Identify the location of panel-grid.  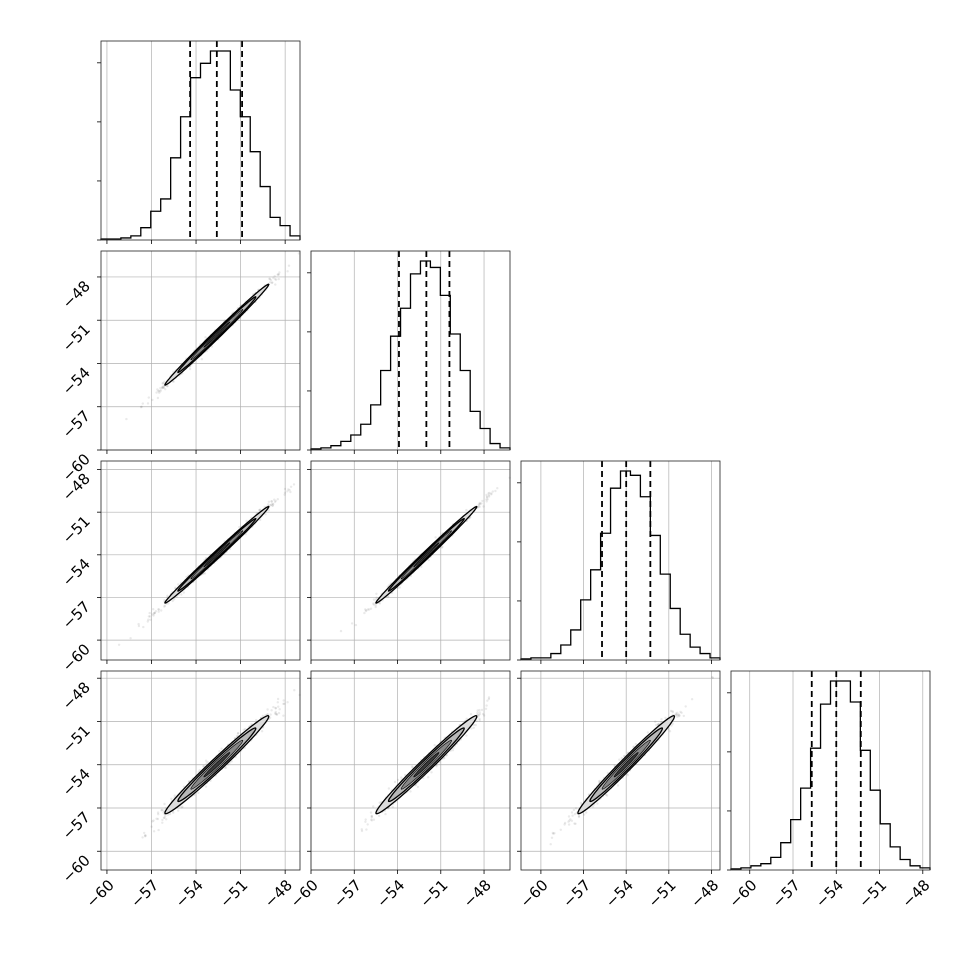
(397, 350).